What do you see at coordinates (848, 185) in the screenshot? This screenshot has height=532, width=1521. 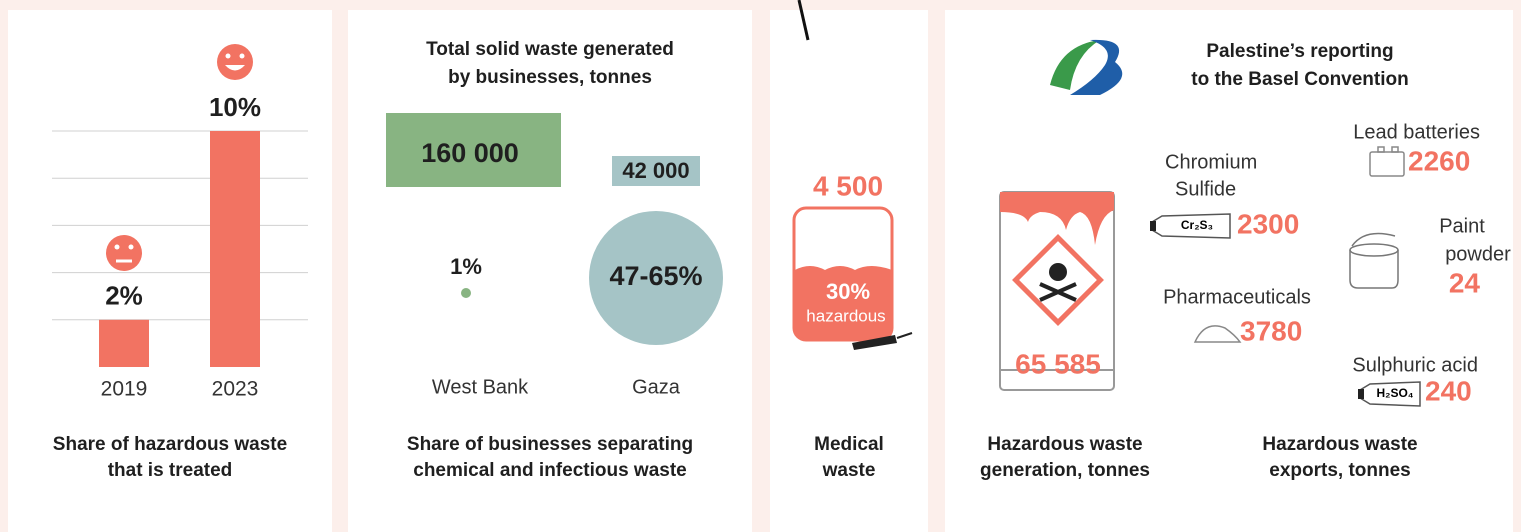 I see `tonnes-label: 4 500` at bounding box center [848, 185].